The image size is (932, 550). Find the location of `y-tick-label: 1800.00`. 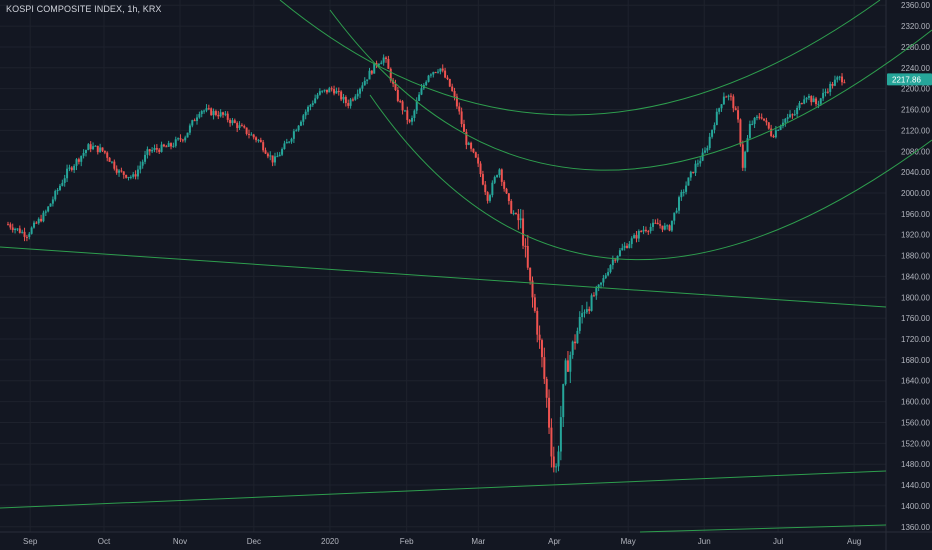

y-tick-label: 1800.00 is located at coordinates (915, 297).